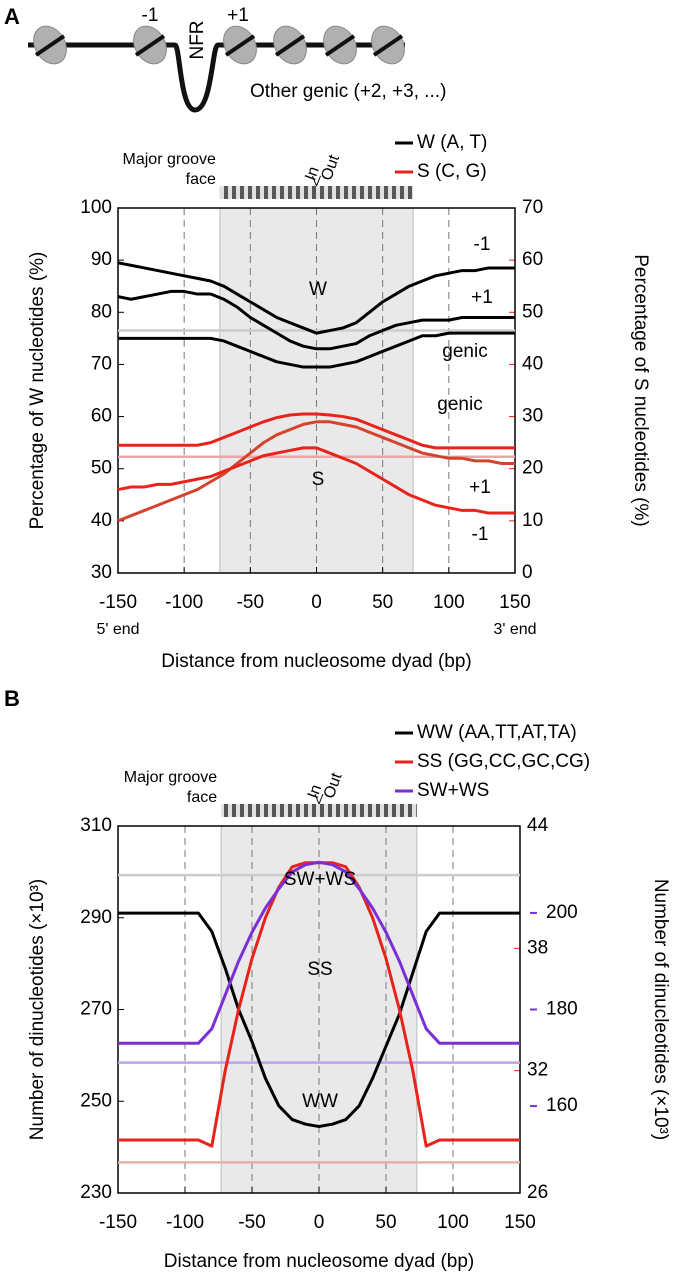 The height and width of the screenshot is (1280, 677). I want to click on y-tick-label: 90, so click(101, 259).